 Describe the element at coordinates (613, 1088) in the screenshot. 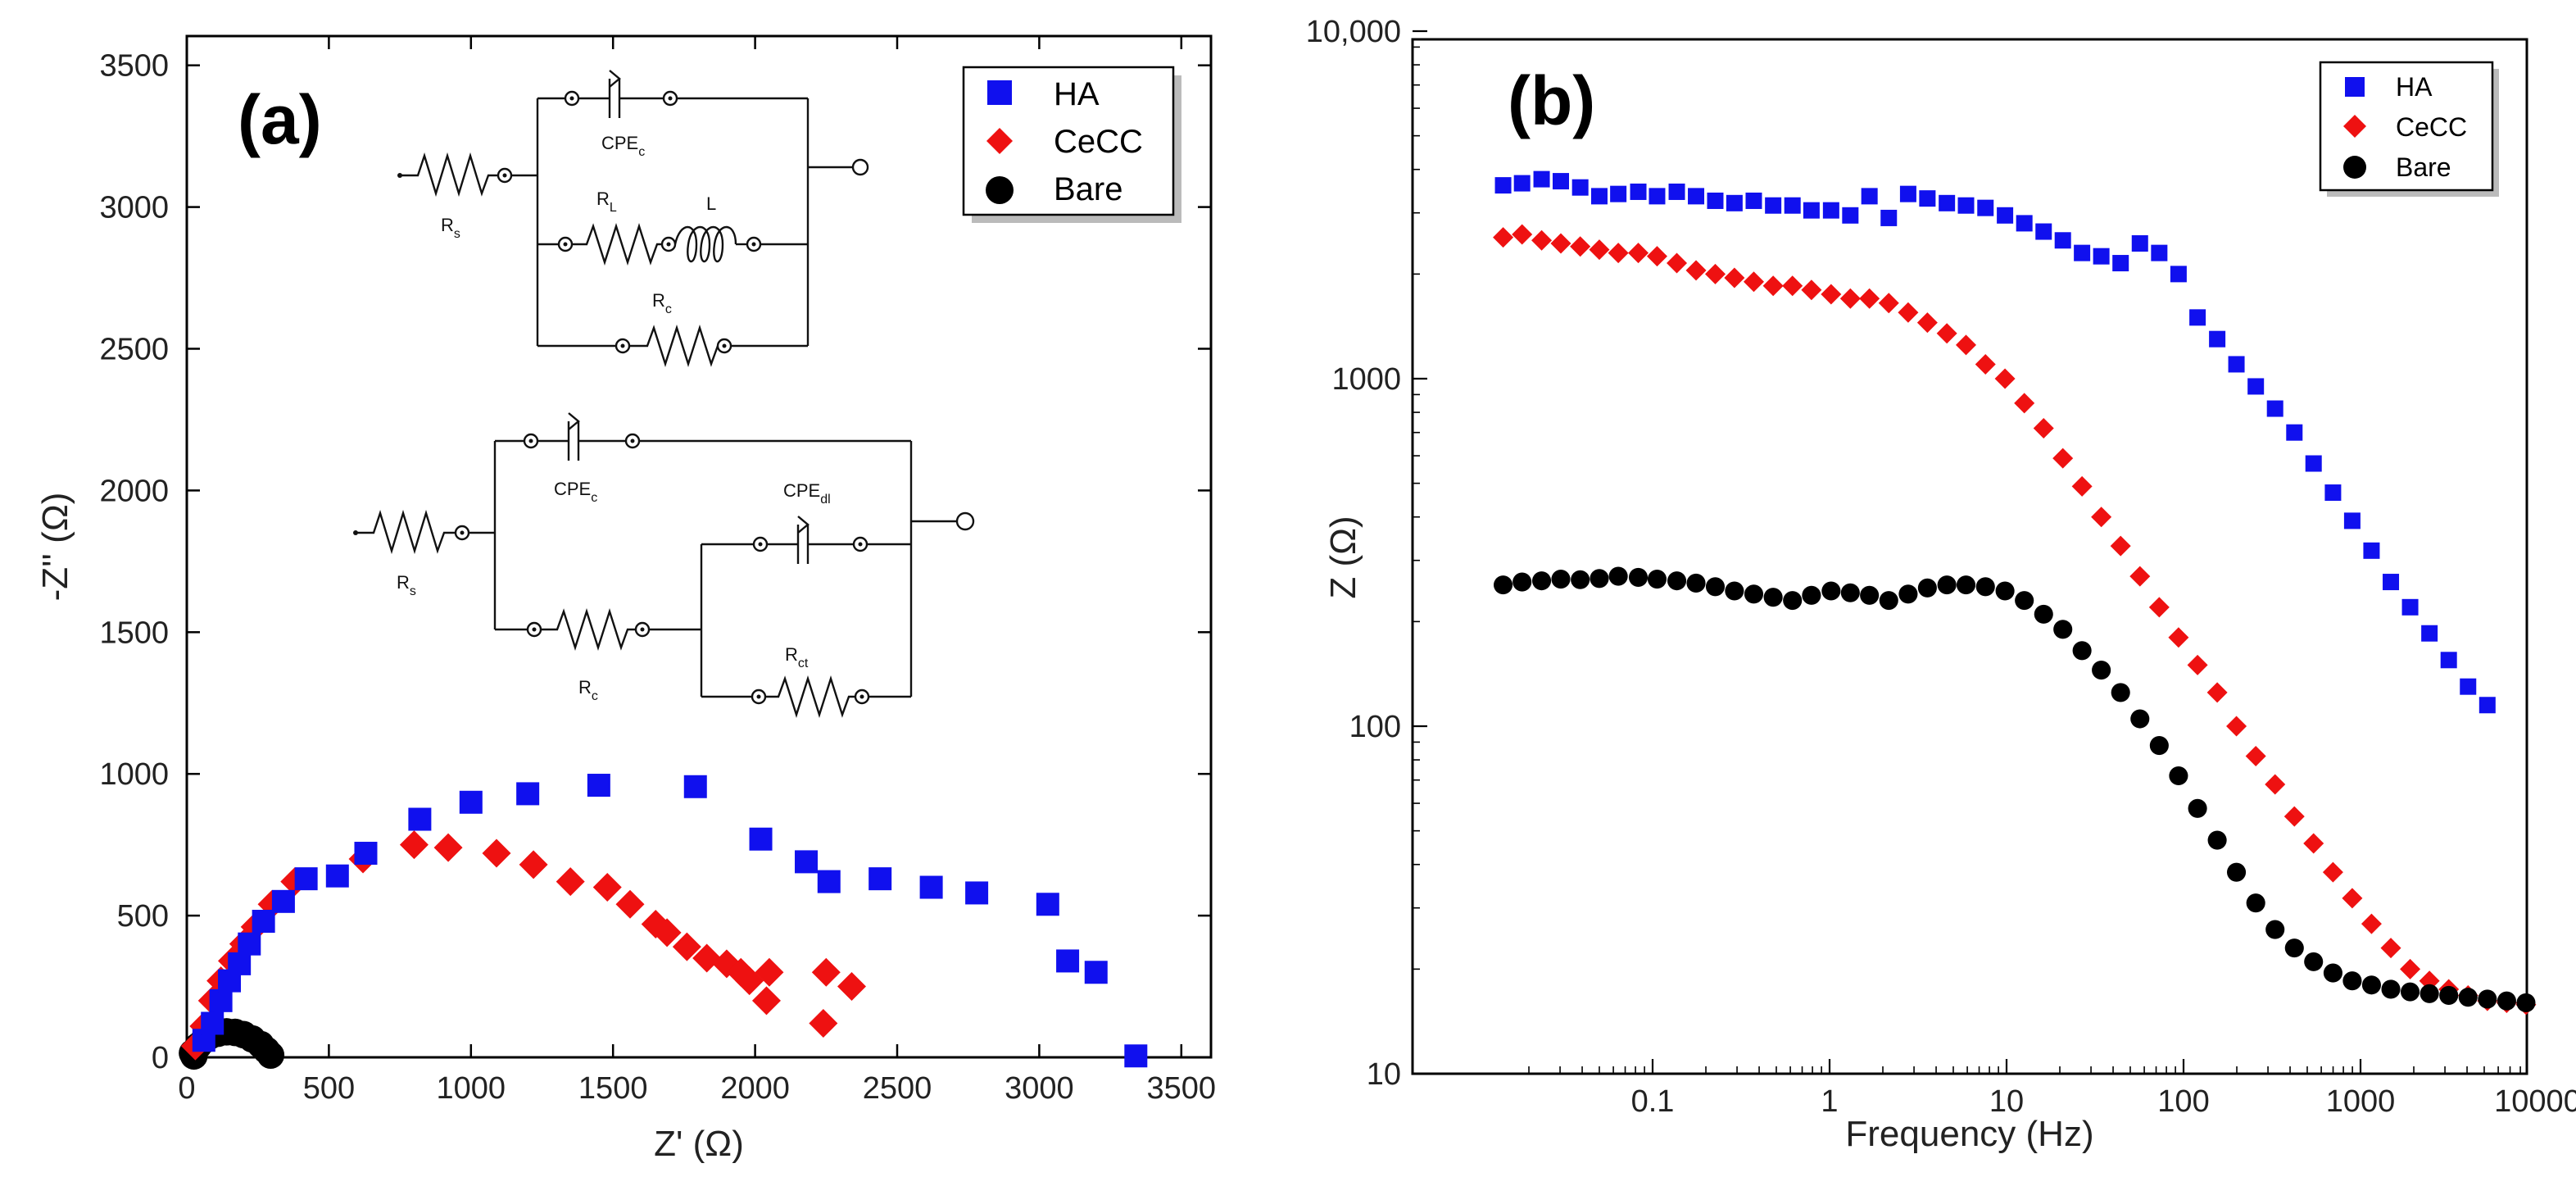

I see `x-tick-label-a: 1500` at that location.